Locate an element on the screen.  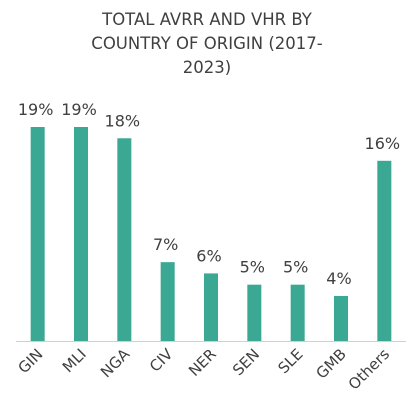
x-tick-label: SLE is located at coordinates (290, 361).